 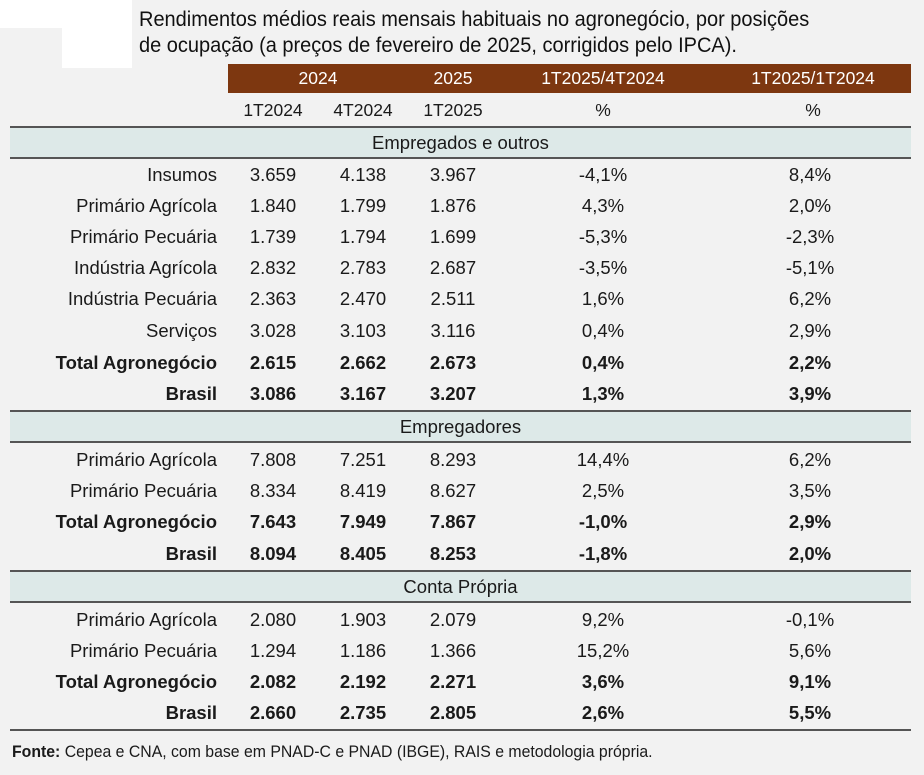 What do you see at coordinates (363, 553) in the screenshot?
I see `cell-4t2024: 8.405` at bounding box center [363, 553].